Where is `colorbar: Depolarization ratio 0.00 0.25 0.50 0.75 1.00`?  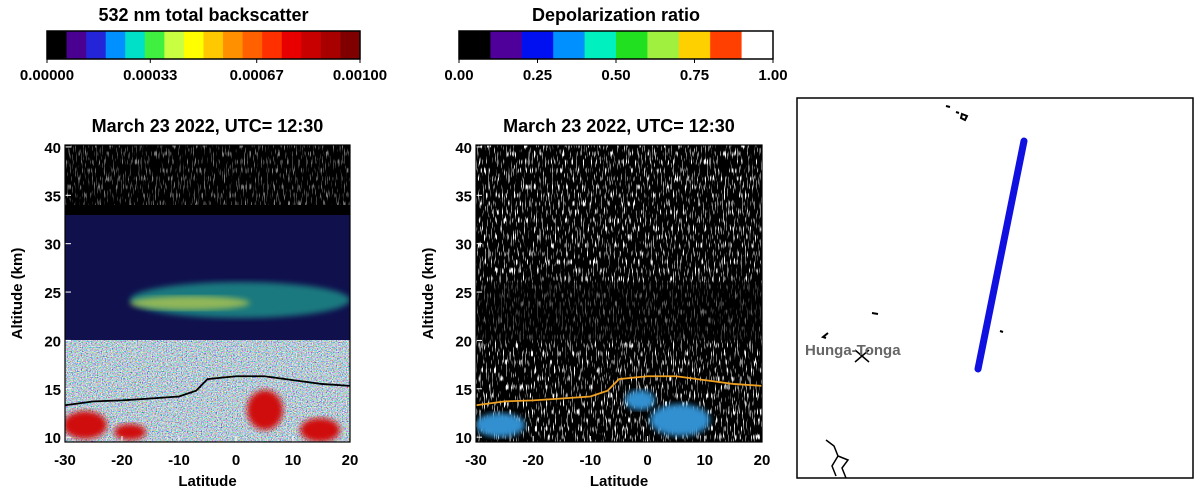
colorbar: Depolarization ratio 0.00 0.25 0.50 0.75 1.00 is located at coordinates (615, 44).